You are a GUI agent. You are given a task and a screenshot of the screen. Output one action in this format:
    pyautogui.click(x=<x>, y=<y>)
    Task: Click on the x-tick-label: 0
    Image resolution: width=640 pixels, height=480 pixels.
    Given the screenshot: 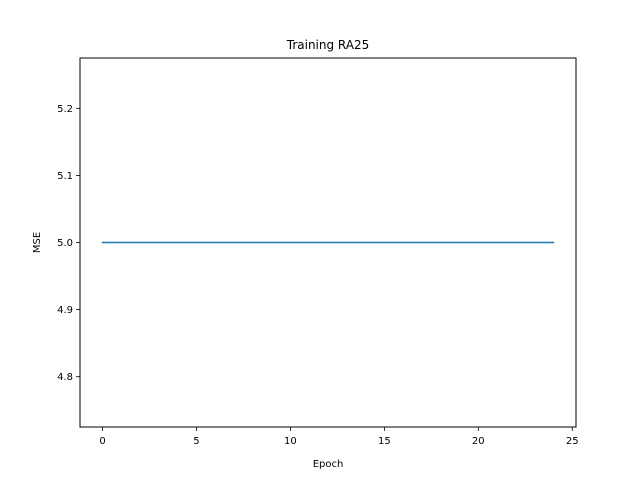 What is the action you would take?
    pyautogui.click(x=102, y=441)
    